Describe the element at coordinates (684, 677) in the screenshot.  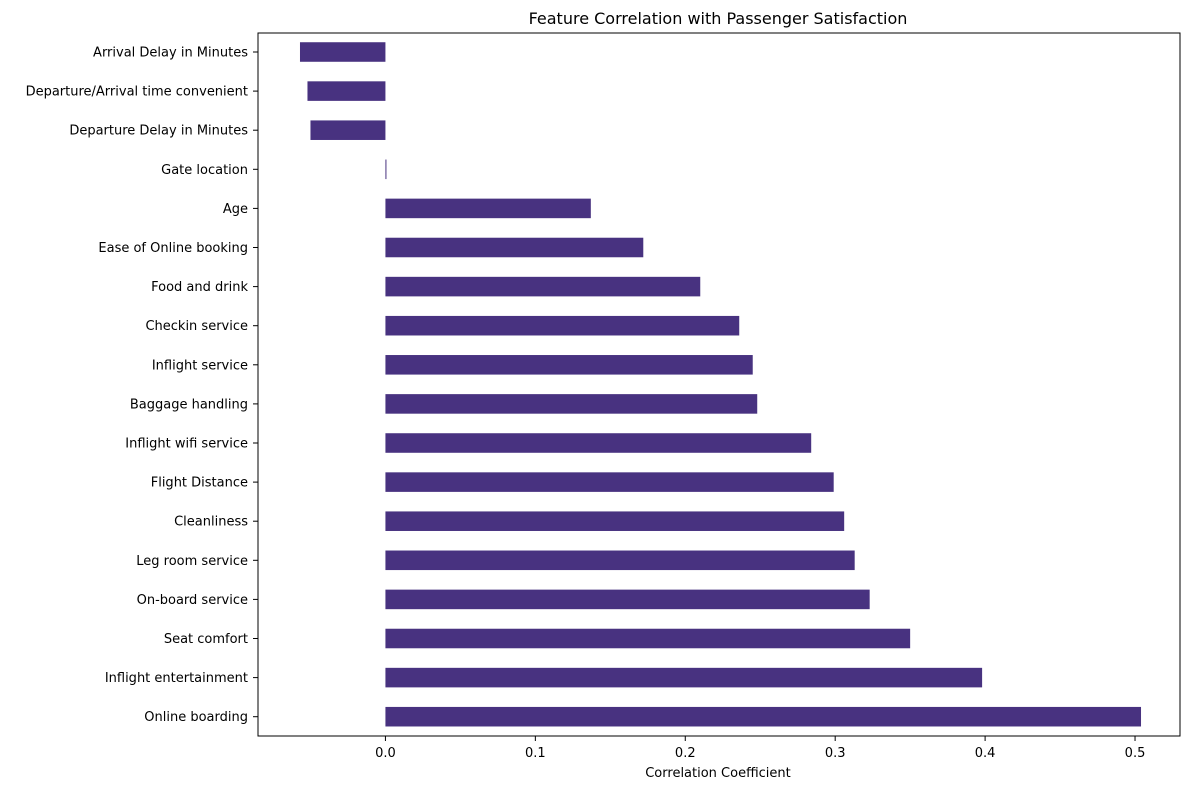
I see `bar-inflight-entertainment` at that location.